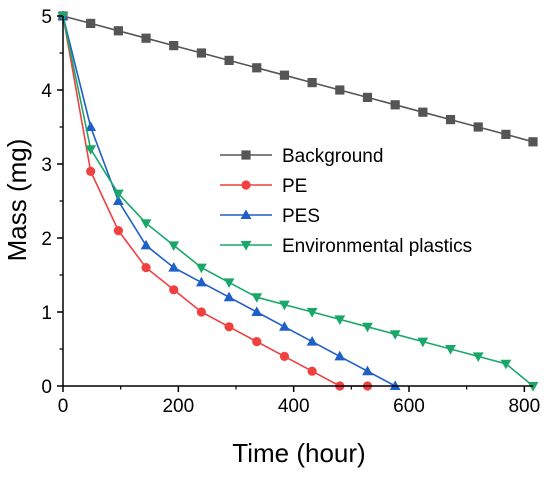 The image size is (550, 478). Describe the element at coordinates (263, 186) in the screenshot. I see `legend-item: PE` at that location.